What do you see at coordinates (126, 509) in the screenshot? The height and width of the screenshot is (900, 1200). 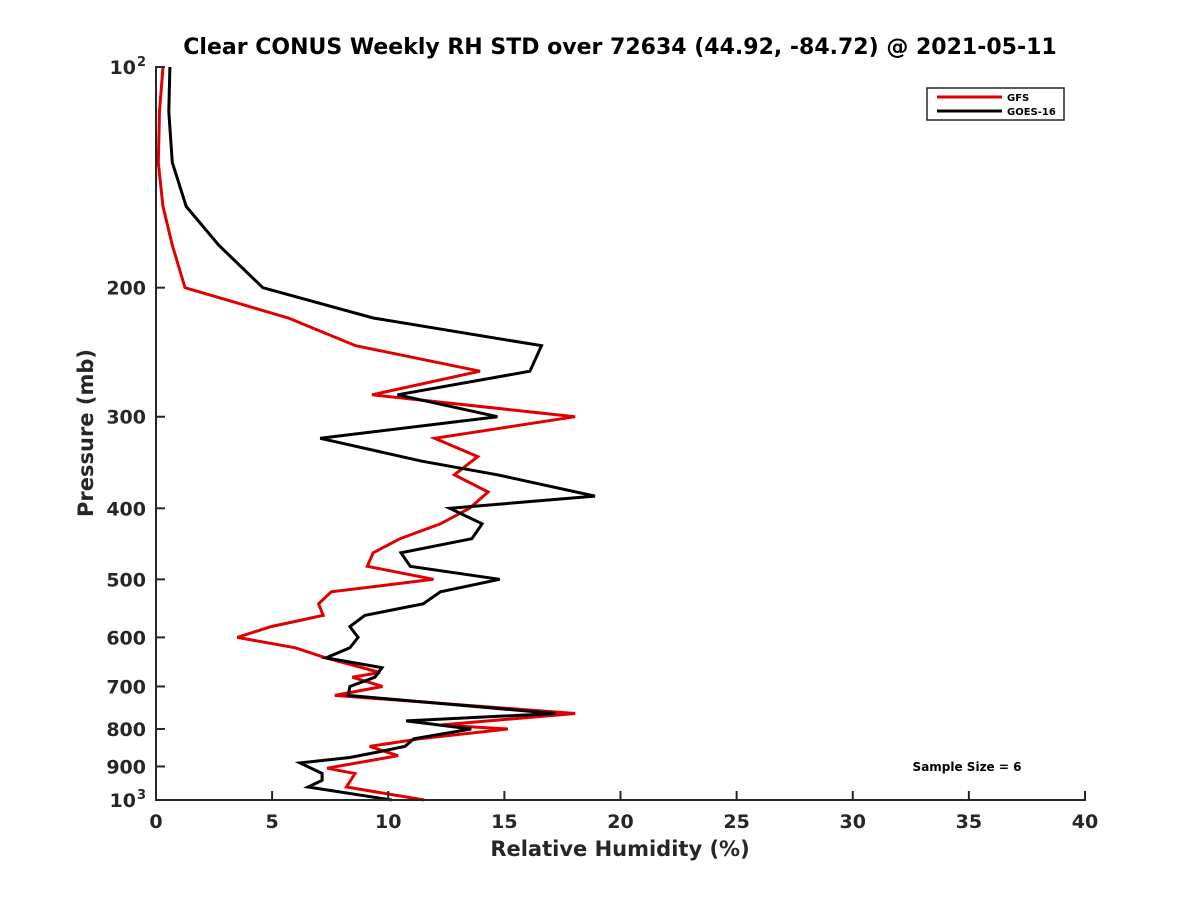 I see `y-tick-label: 400` at bounding box center [126, 509].